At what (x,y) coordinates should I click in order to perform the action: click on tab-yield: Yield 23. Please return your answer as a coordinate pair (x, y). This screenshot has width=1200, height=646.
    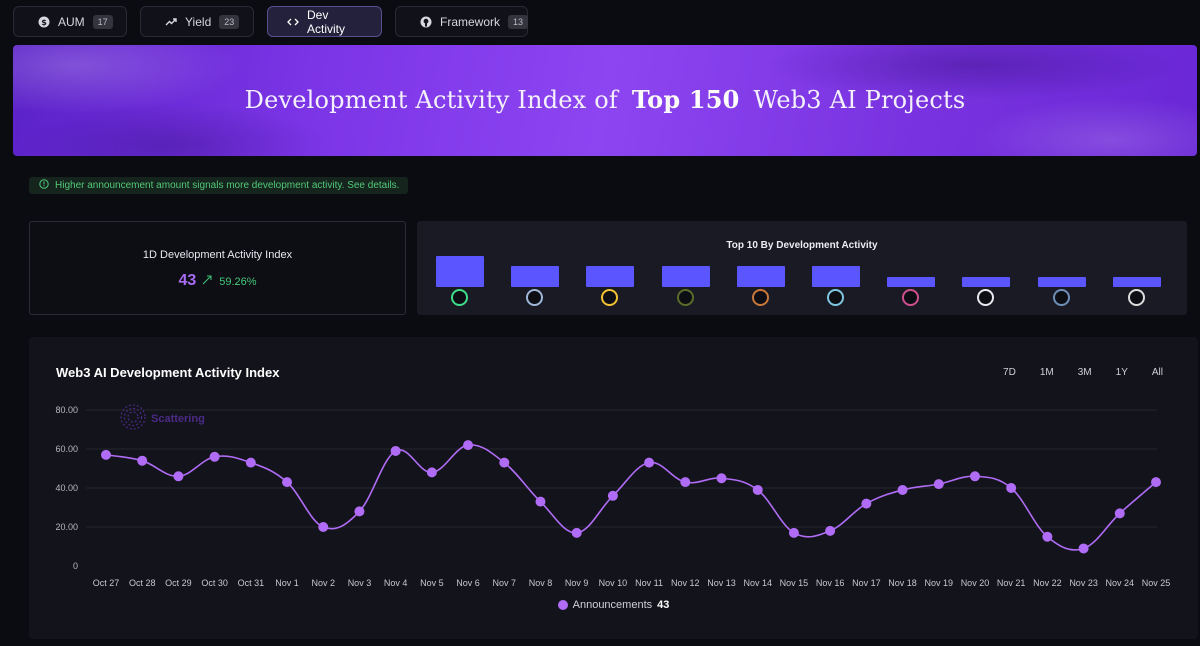
    Looking at the image, I should click on (197, 21).